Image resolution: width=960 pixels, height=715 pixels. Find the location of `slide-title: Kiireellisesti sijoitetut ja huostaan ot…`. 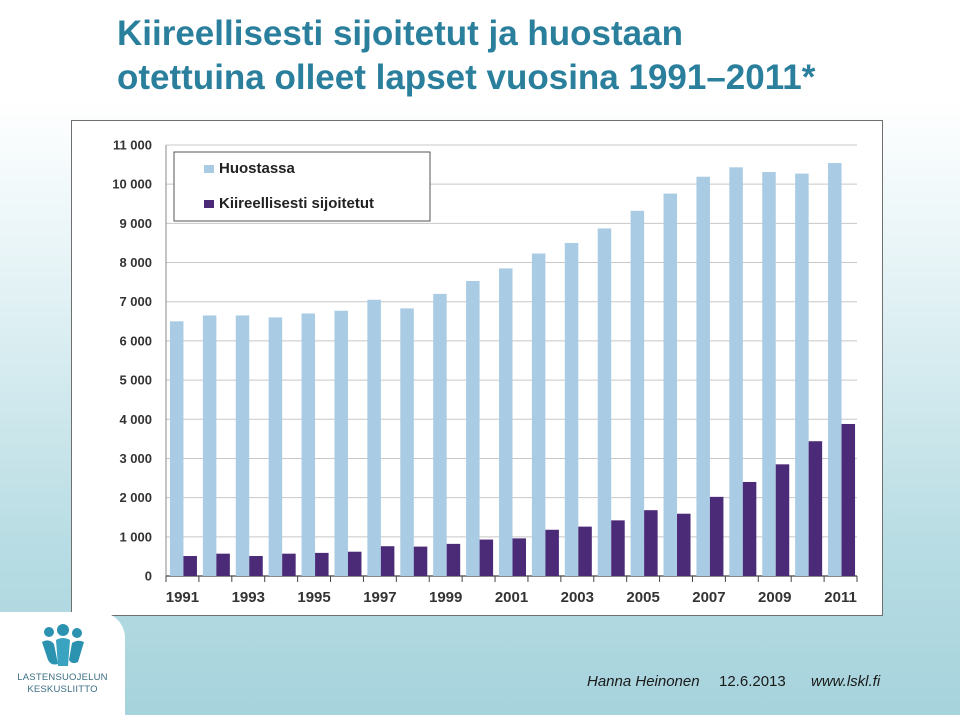

slide-title: Kiireellisesti sijoitetut ja huostaan ot… is located at coordinates (527, 56).